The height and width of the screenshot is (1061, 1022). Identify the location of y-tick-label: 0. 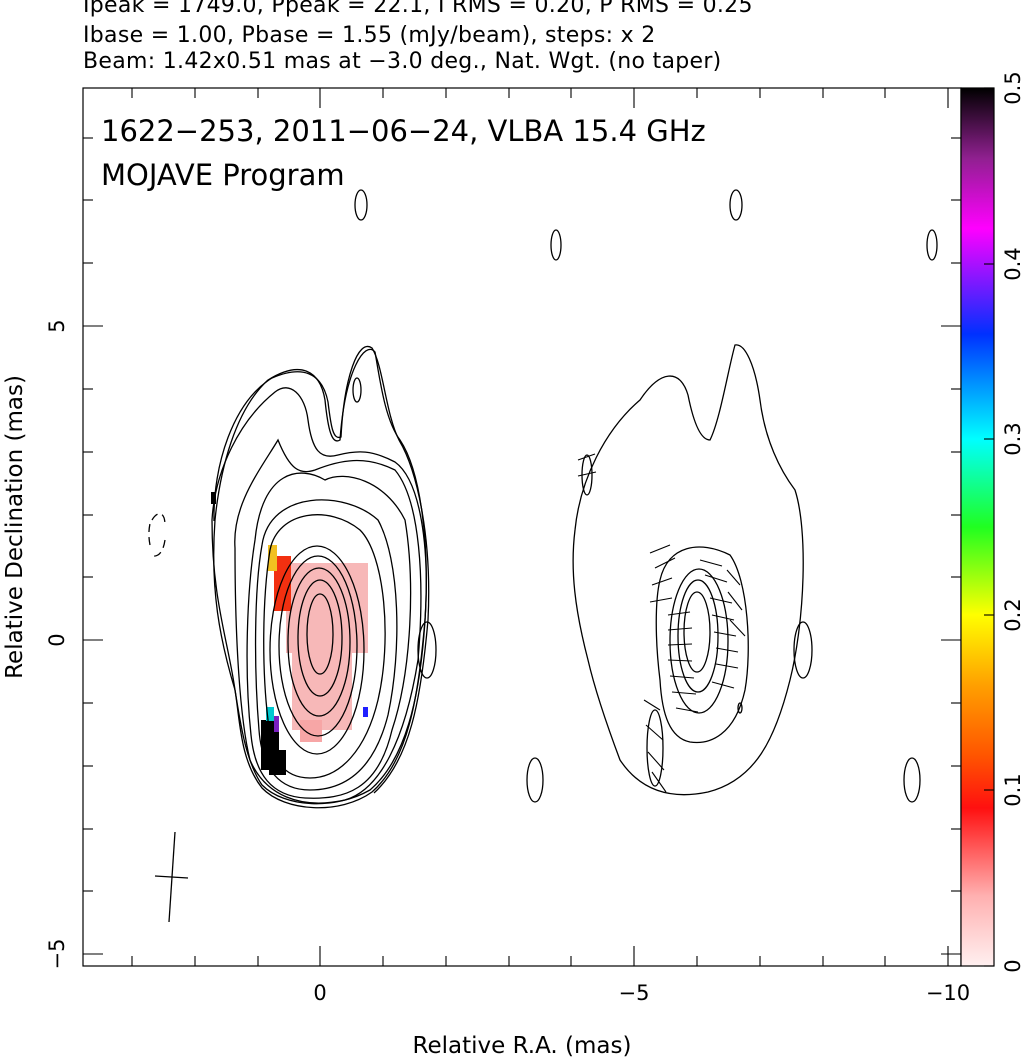
(57, 639).